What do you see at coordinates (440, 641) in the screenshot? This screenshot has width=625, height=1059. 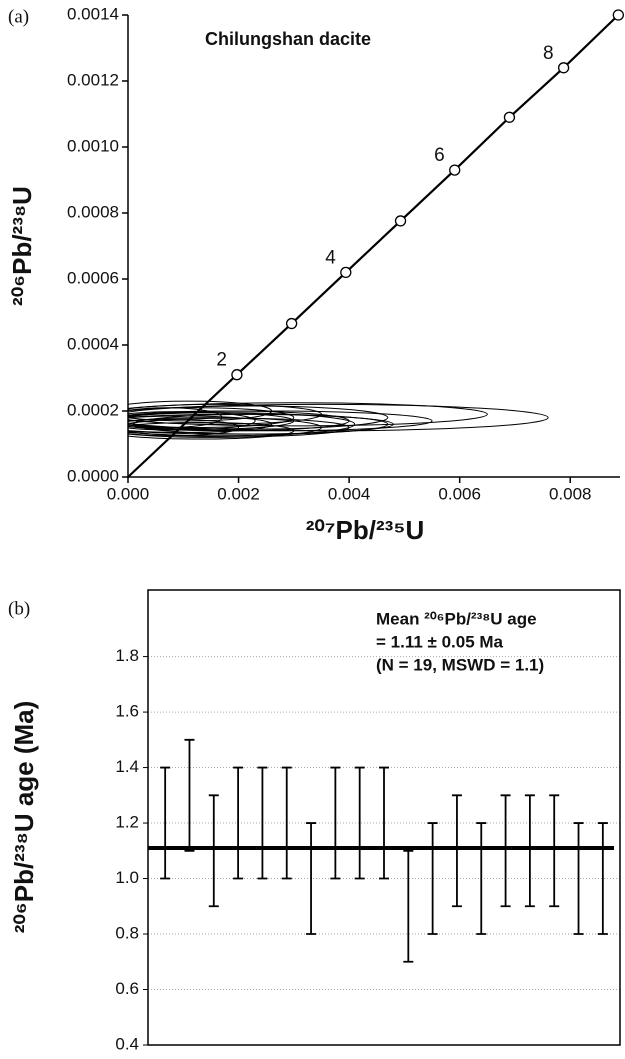 I see `annotation: = 1.11 ± 0.05 Ma` at bounding box center [440, 641].